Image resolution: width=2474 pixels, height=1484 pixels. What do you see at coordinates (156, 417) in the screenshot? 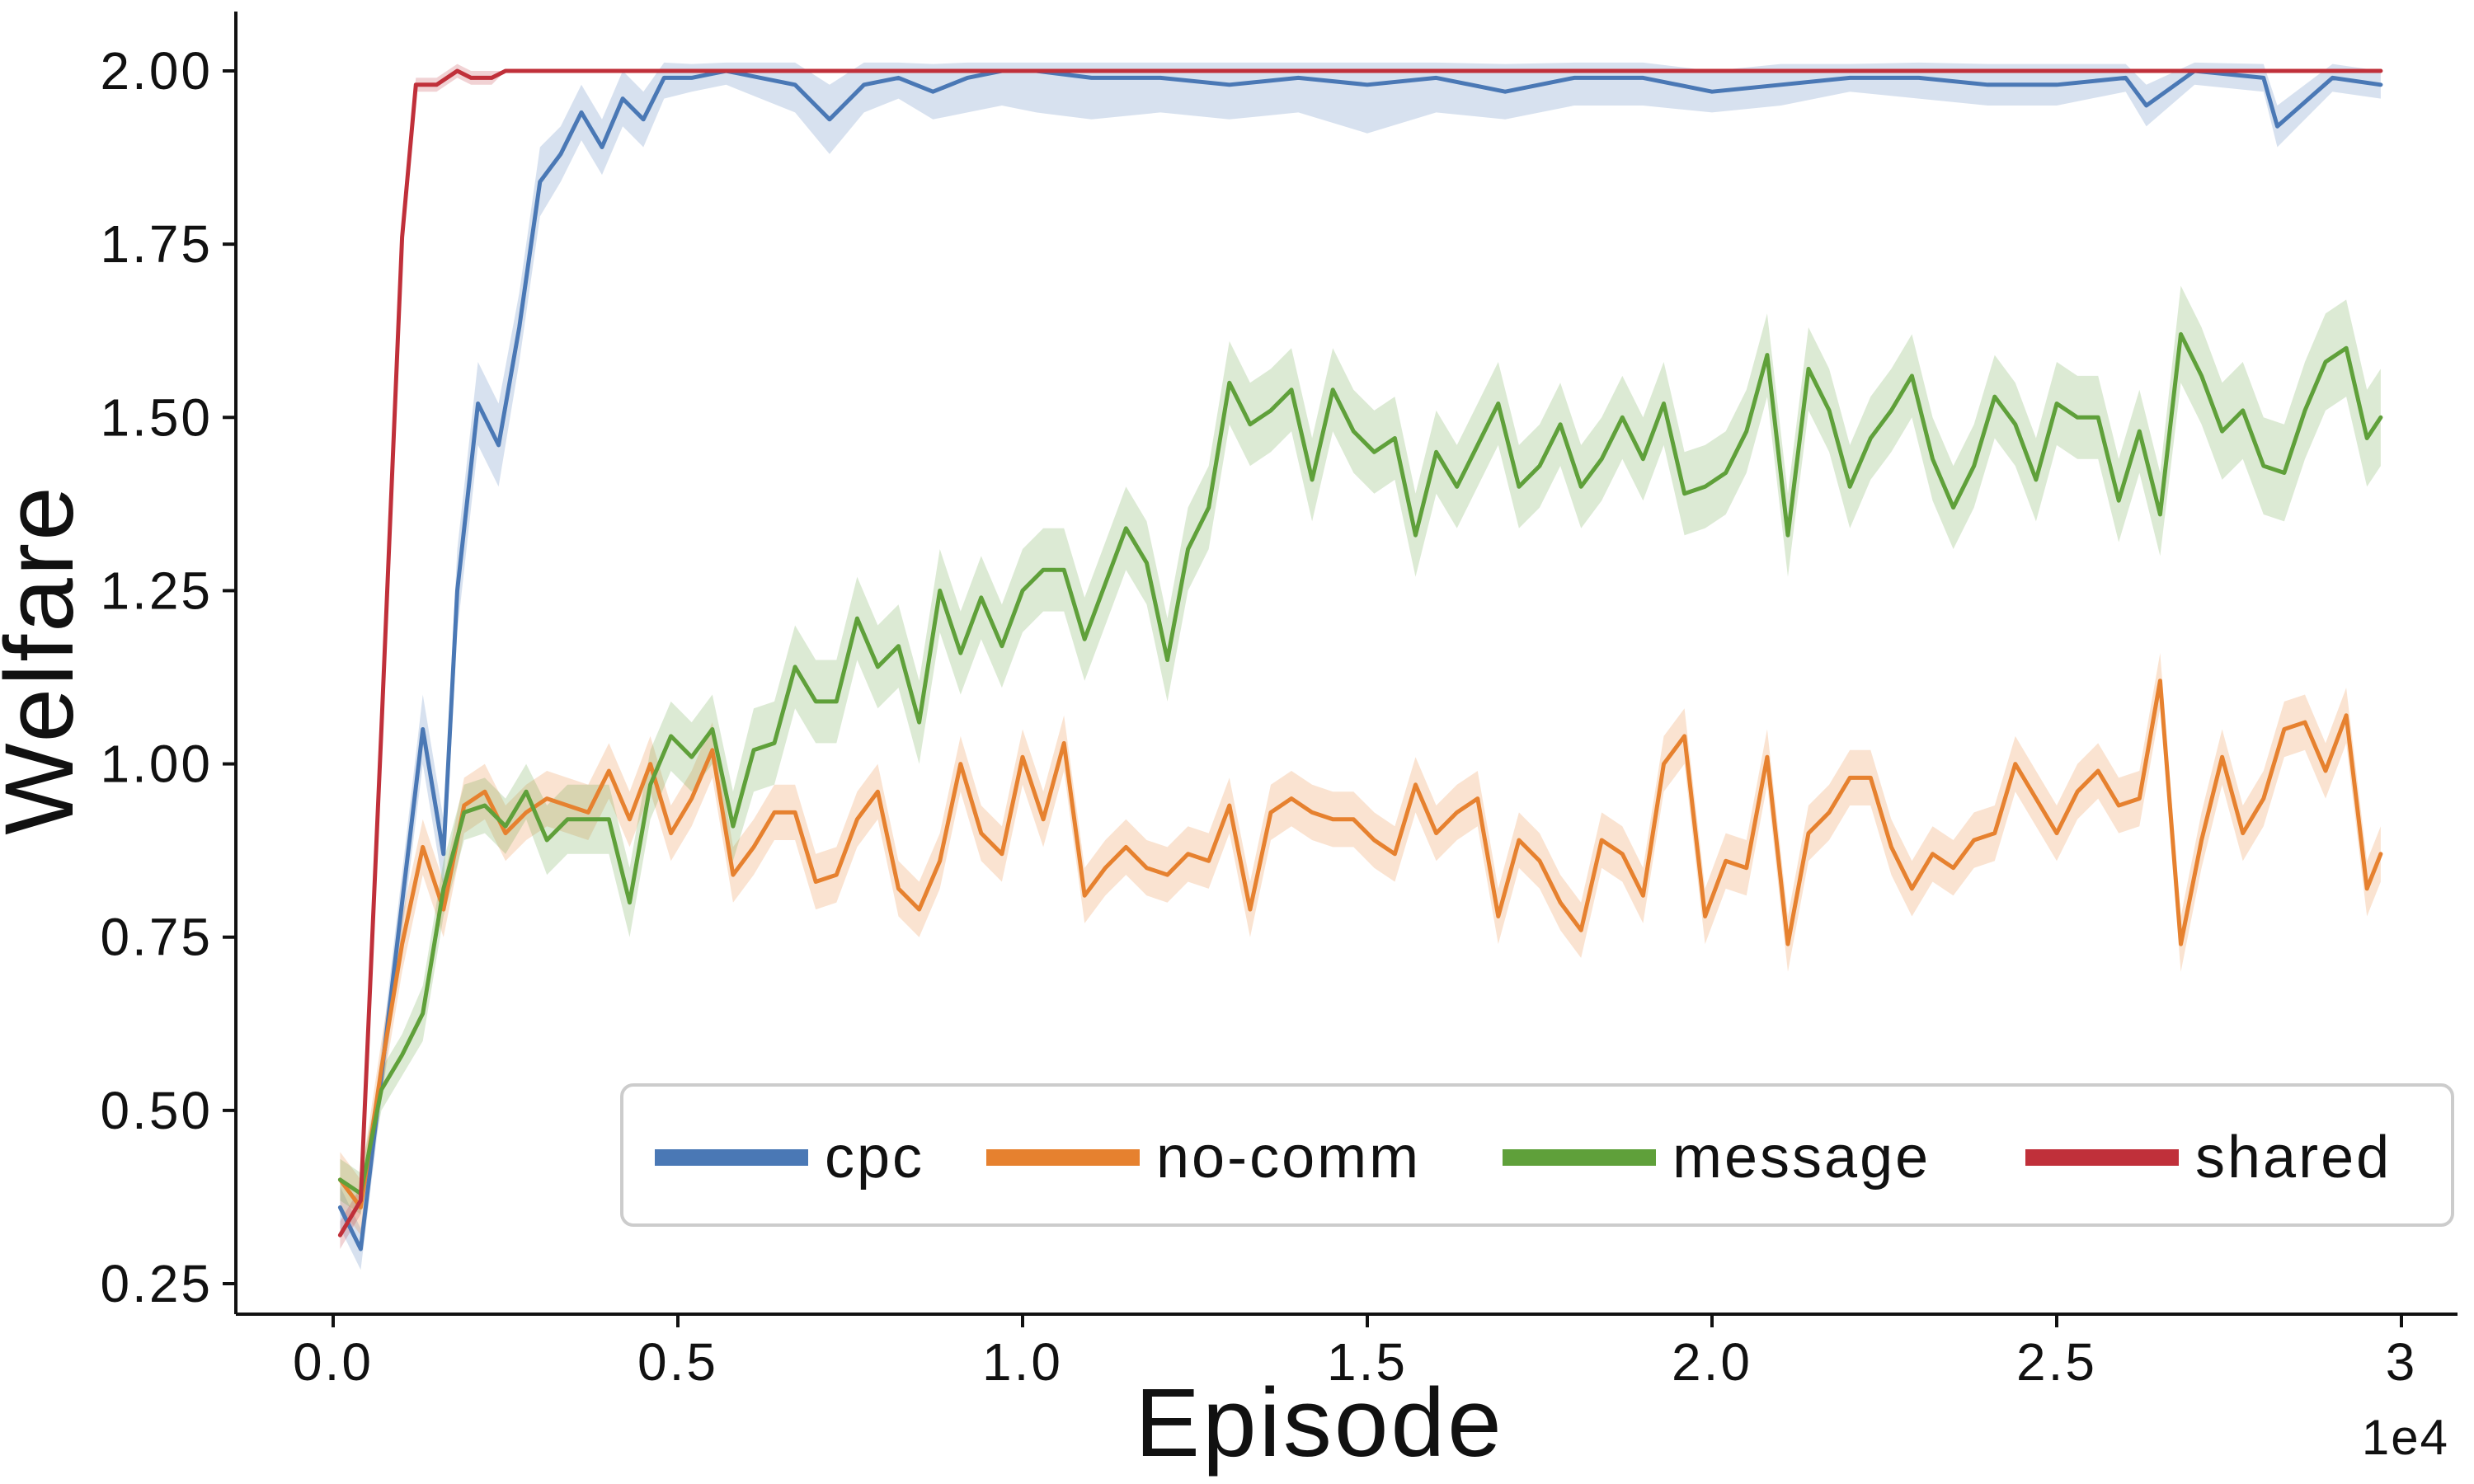
I see `y-tick-label: 1.50` at bounding box center [156, 417].